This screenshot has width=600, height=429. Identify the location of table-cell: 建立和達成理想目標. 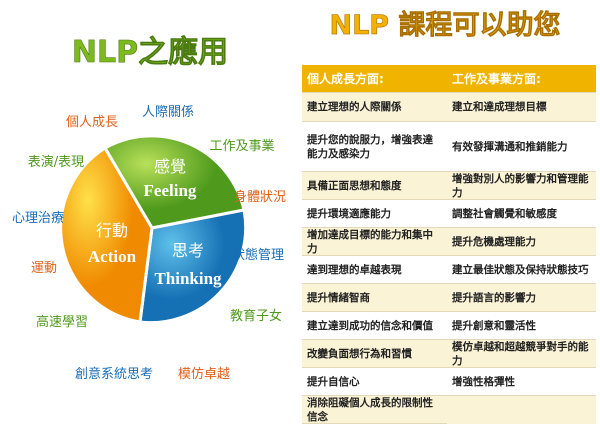
(521, 107).